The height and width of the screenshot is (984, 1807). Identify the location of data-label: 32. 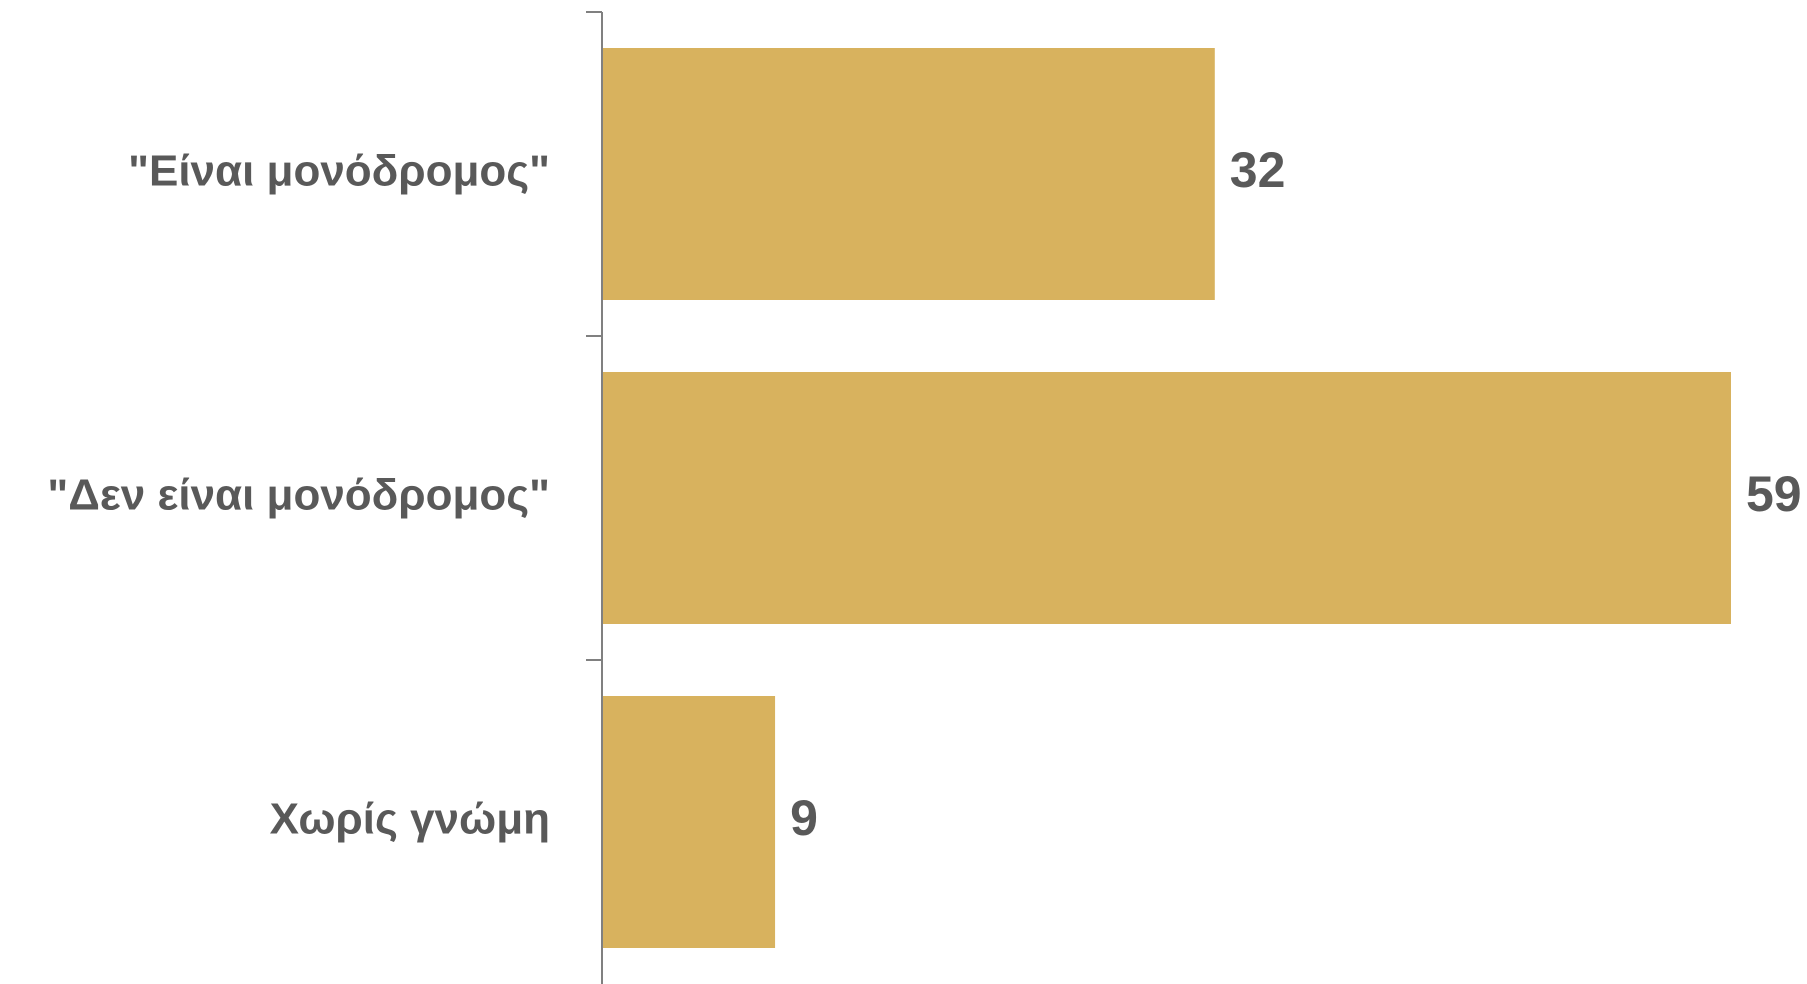
(1258, 170).